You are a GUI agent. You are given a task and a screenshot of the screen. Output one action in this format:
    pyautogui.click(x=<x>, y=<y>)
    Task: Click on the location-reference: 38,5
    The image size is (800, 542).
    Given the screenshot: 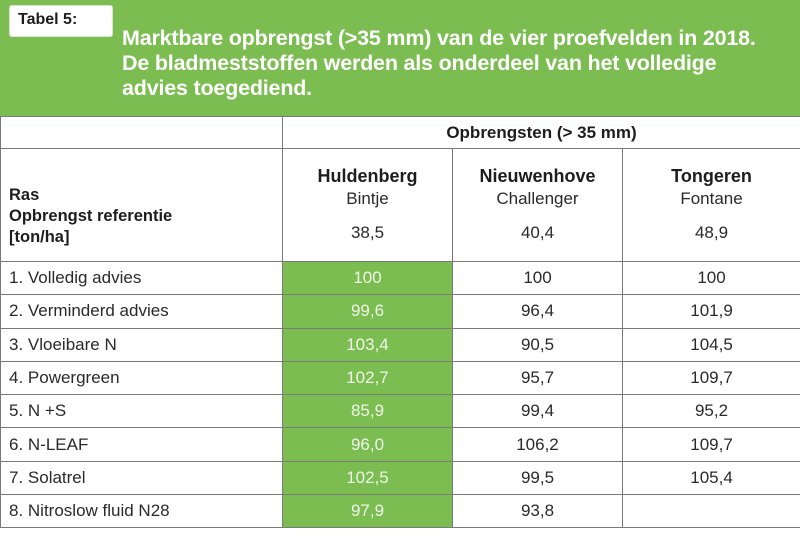 What is the action you would take?
    pyautogui.click(x=367, y=232)
    